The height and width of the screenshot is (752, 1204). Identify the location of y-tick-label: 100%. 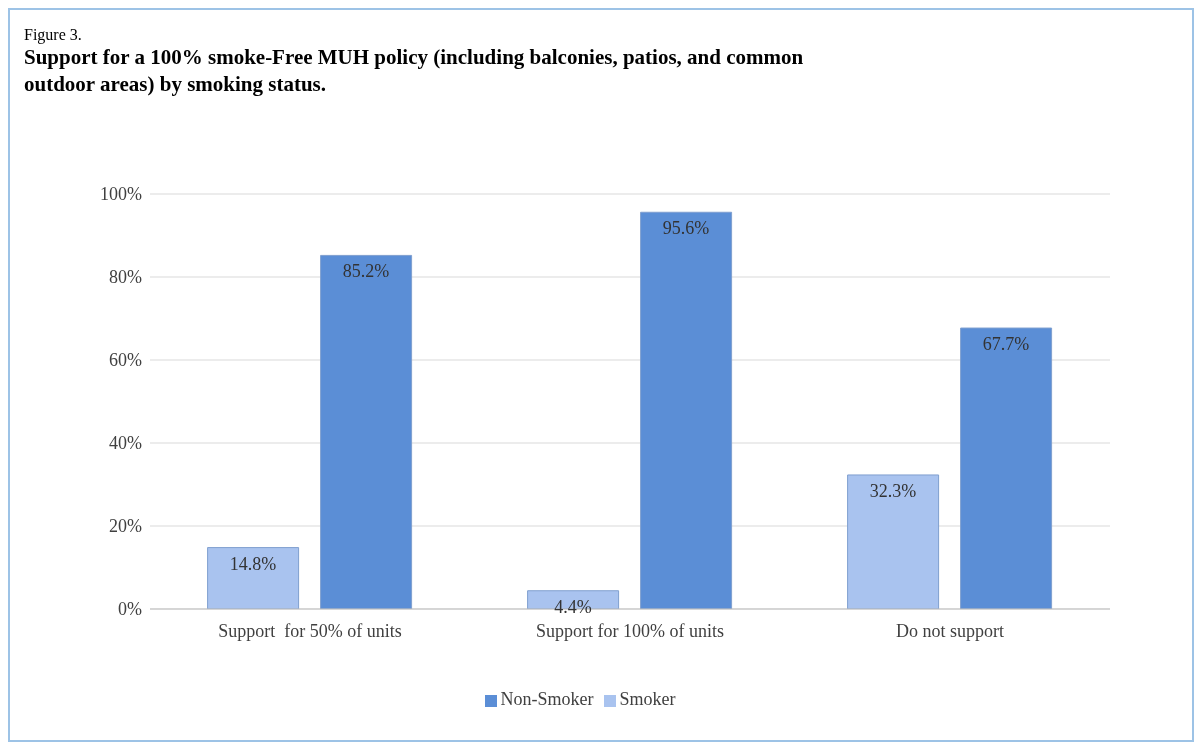
(121, 194).